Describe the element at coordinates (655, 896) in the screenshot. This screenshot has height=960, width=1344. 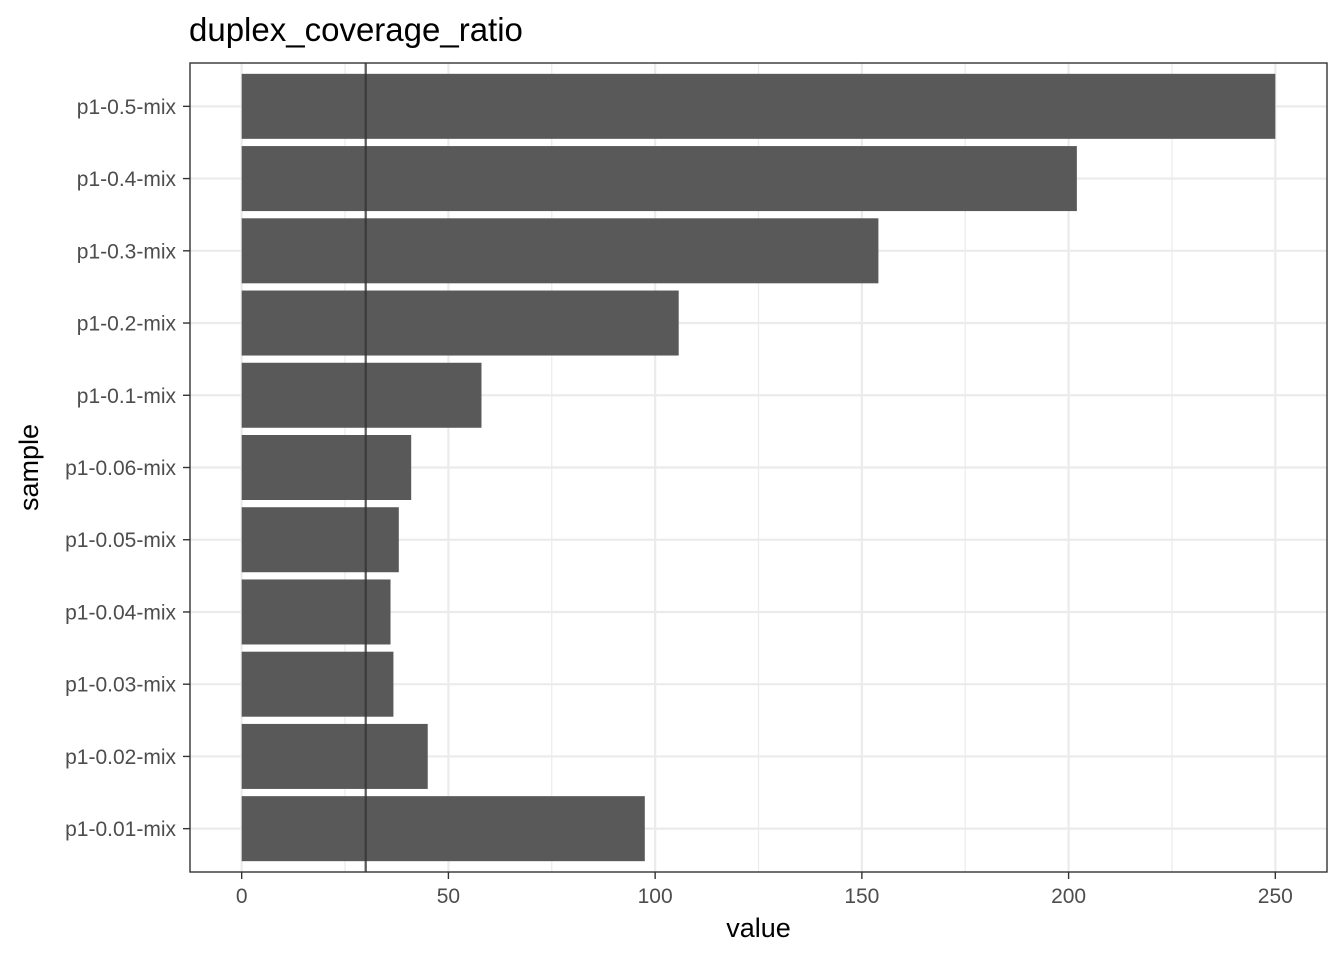
I see `x-tick-label: 100` at that location.